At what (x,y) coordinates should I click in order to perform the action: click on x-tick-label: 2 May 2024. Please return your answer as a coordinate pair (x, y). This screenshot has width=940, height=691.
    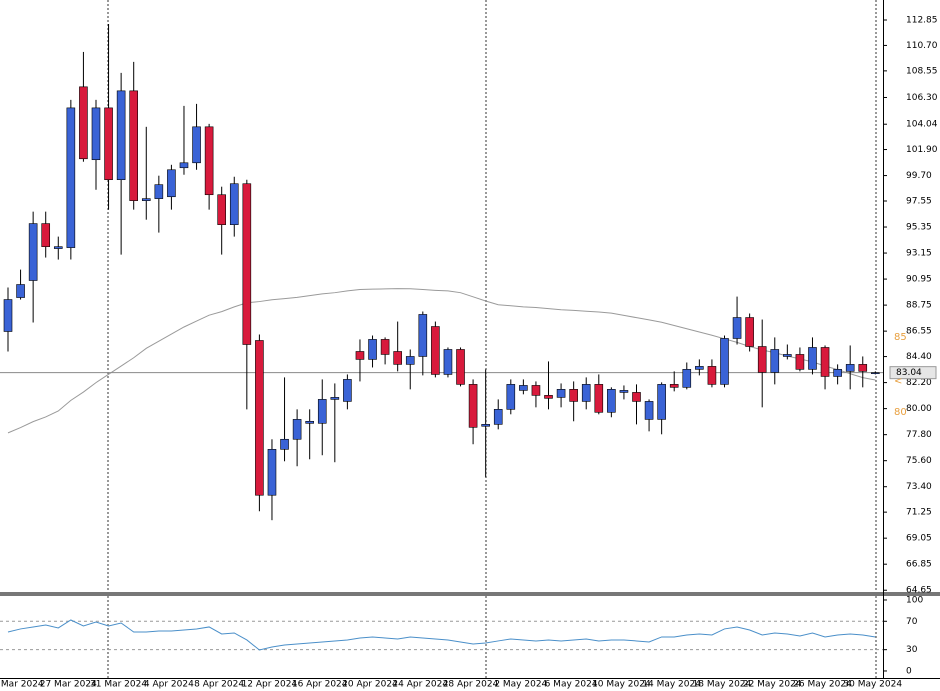
    Looking at the image, I should click on (520, 685).